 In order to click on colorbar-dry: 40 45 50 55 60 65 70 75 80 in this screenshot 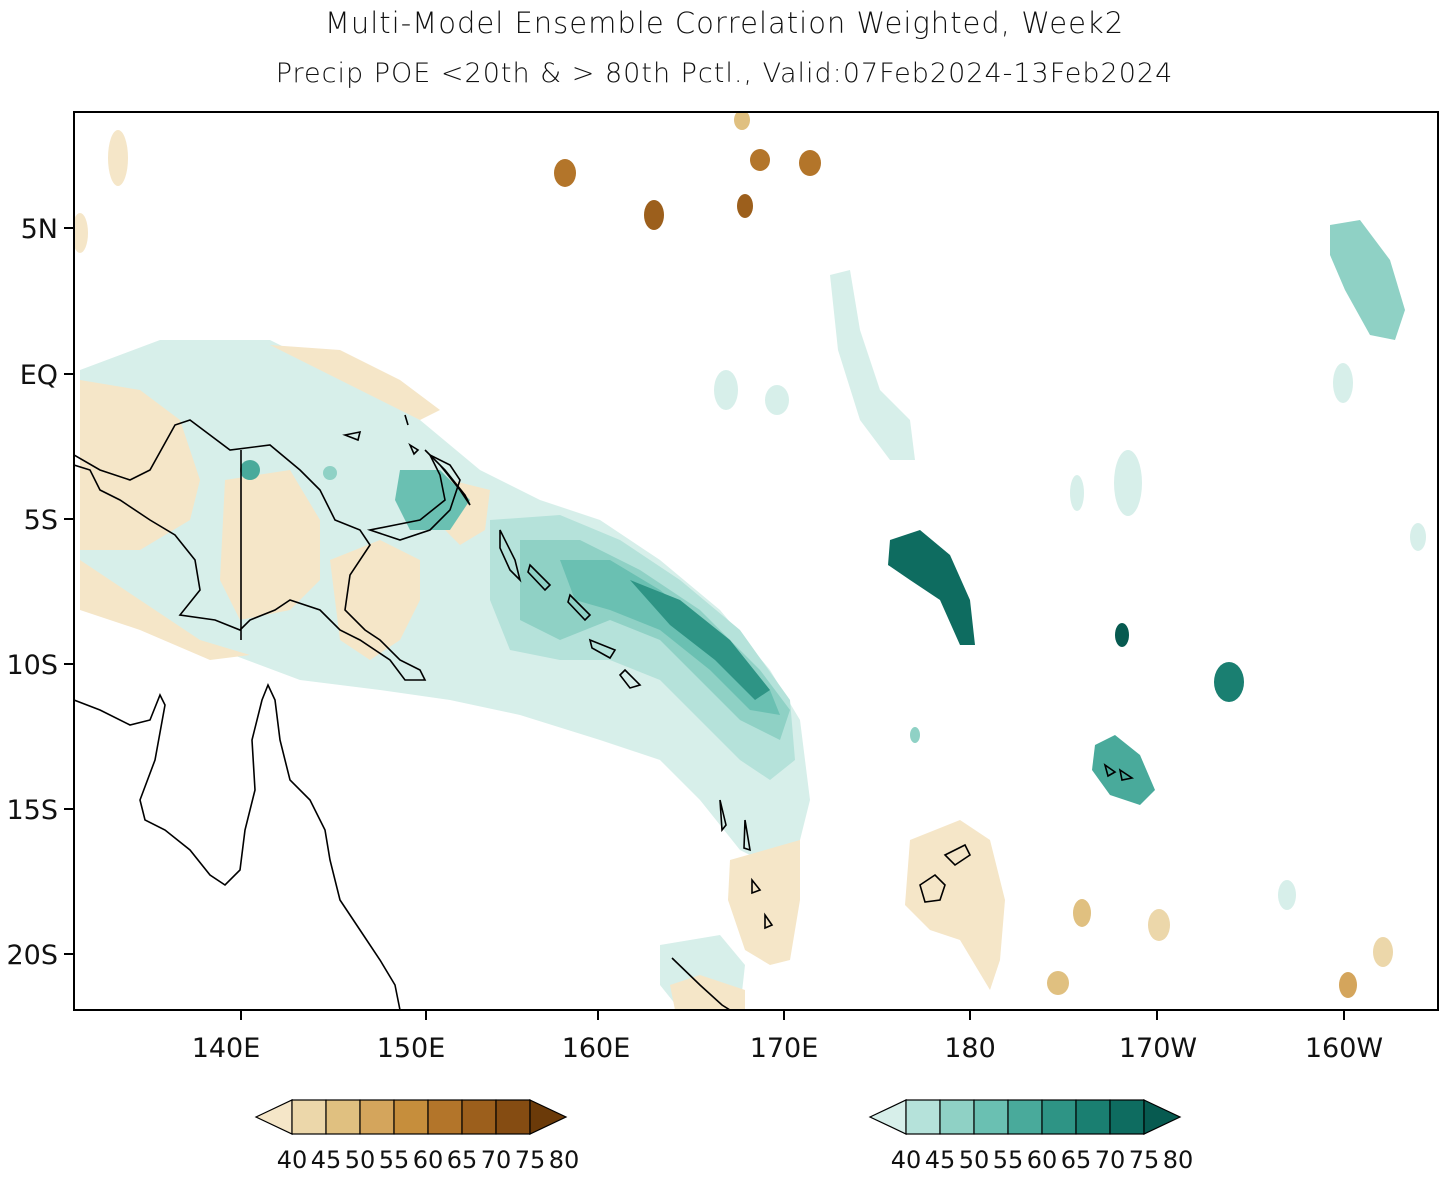, I will do `click(416, 1136)`.